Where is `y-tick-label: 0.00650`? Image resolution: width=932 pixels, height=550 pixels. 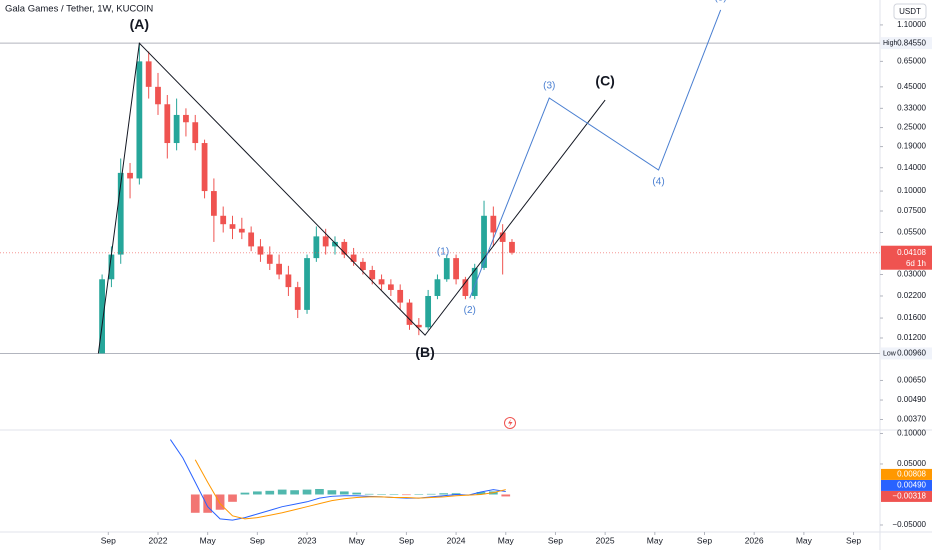 y-tick-label: 0.00650 is located at coordinates (911, 380).